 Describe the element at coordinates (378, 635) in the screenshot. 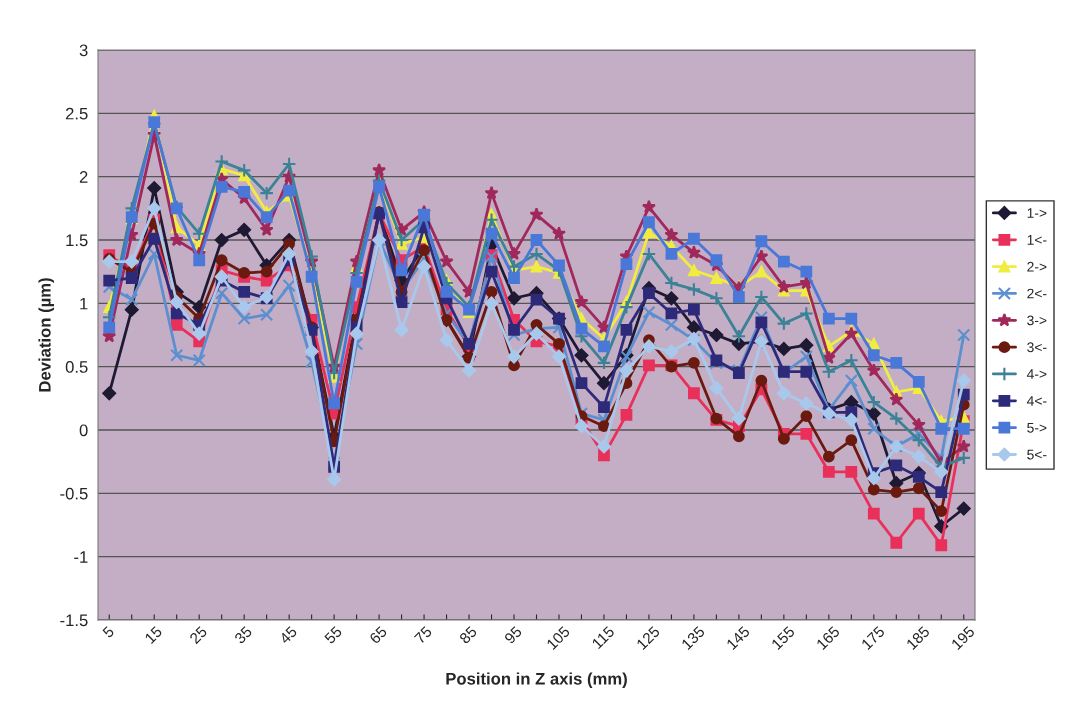

I see `x-tick-label: 65` at that location.